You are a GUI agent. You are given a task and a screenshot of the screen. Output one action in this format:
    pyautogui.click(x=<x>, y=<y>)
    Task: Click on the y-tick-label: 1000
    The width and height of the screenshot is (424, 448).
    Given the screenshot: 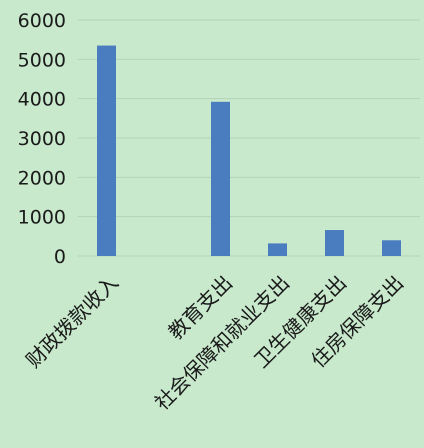 What is the action you would take?
    pyautogui.click(x=42, y=218)
    